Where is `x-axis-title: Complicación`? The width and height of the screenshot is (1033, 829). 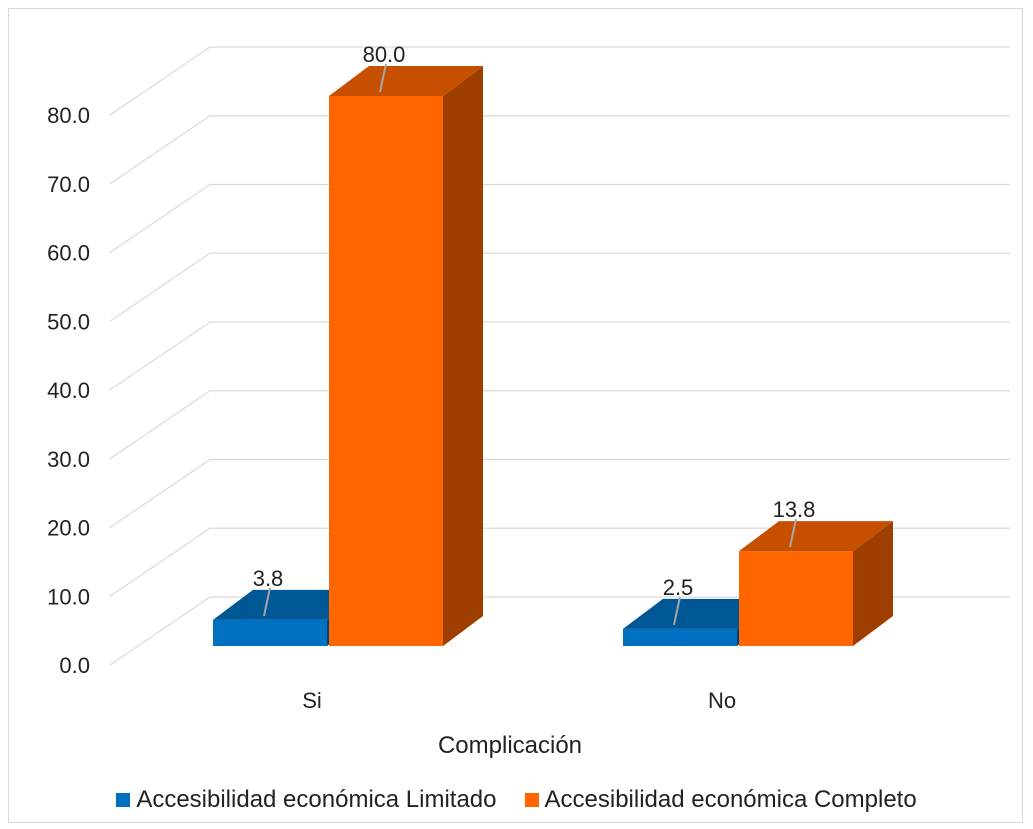
x-axis-title: Complicación is located at coordinates (510, 745).